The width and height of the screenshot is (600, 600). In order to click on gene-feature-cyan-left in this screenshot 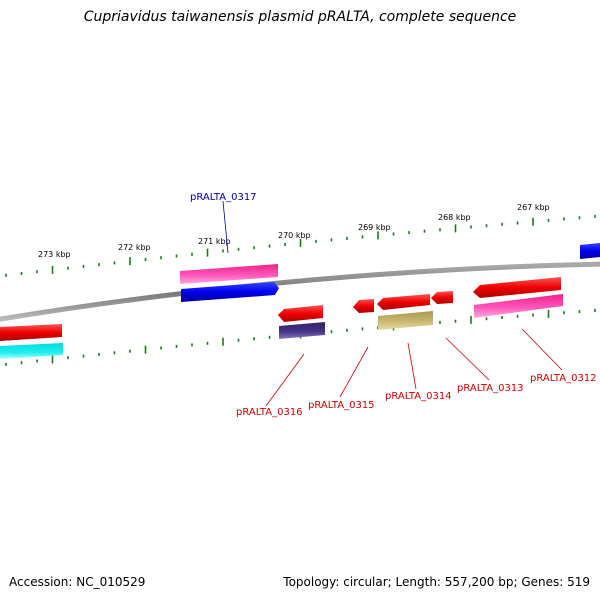, I will do `click(31, 351)`.